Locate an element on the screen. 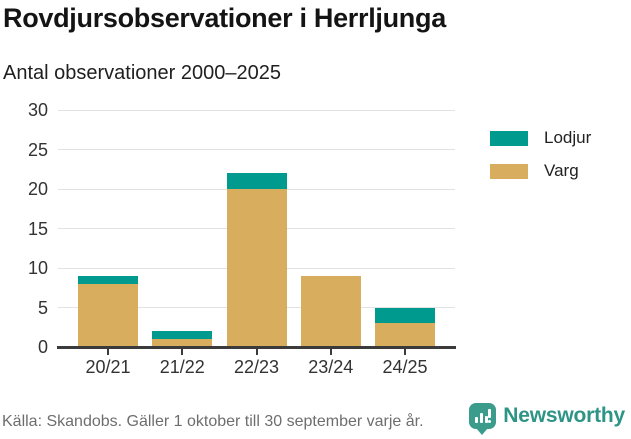 The image size is (631, 439). legend-item-lodjur: Lodjur is located at coordinates (540, 138).